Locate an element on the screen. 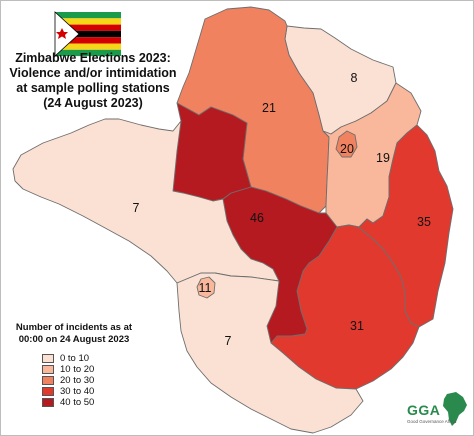 This screenshot has height=436, width=474. value-mashonaland-east: 19 is located at coordinates (383, 158).